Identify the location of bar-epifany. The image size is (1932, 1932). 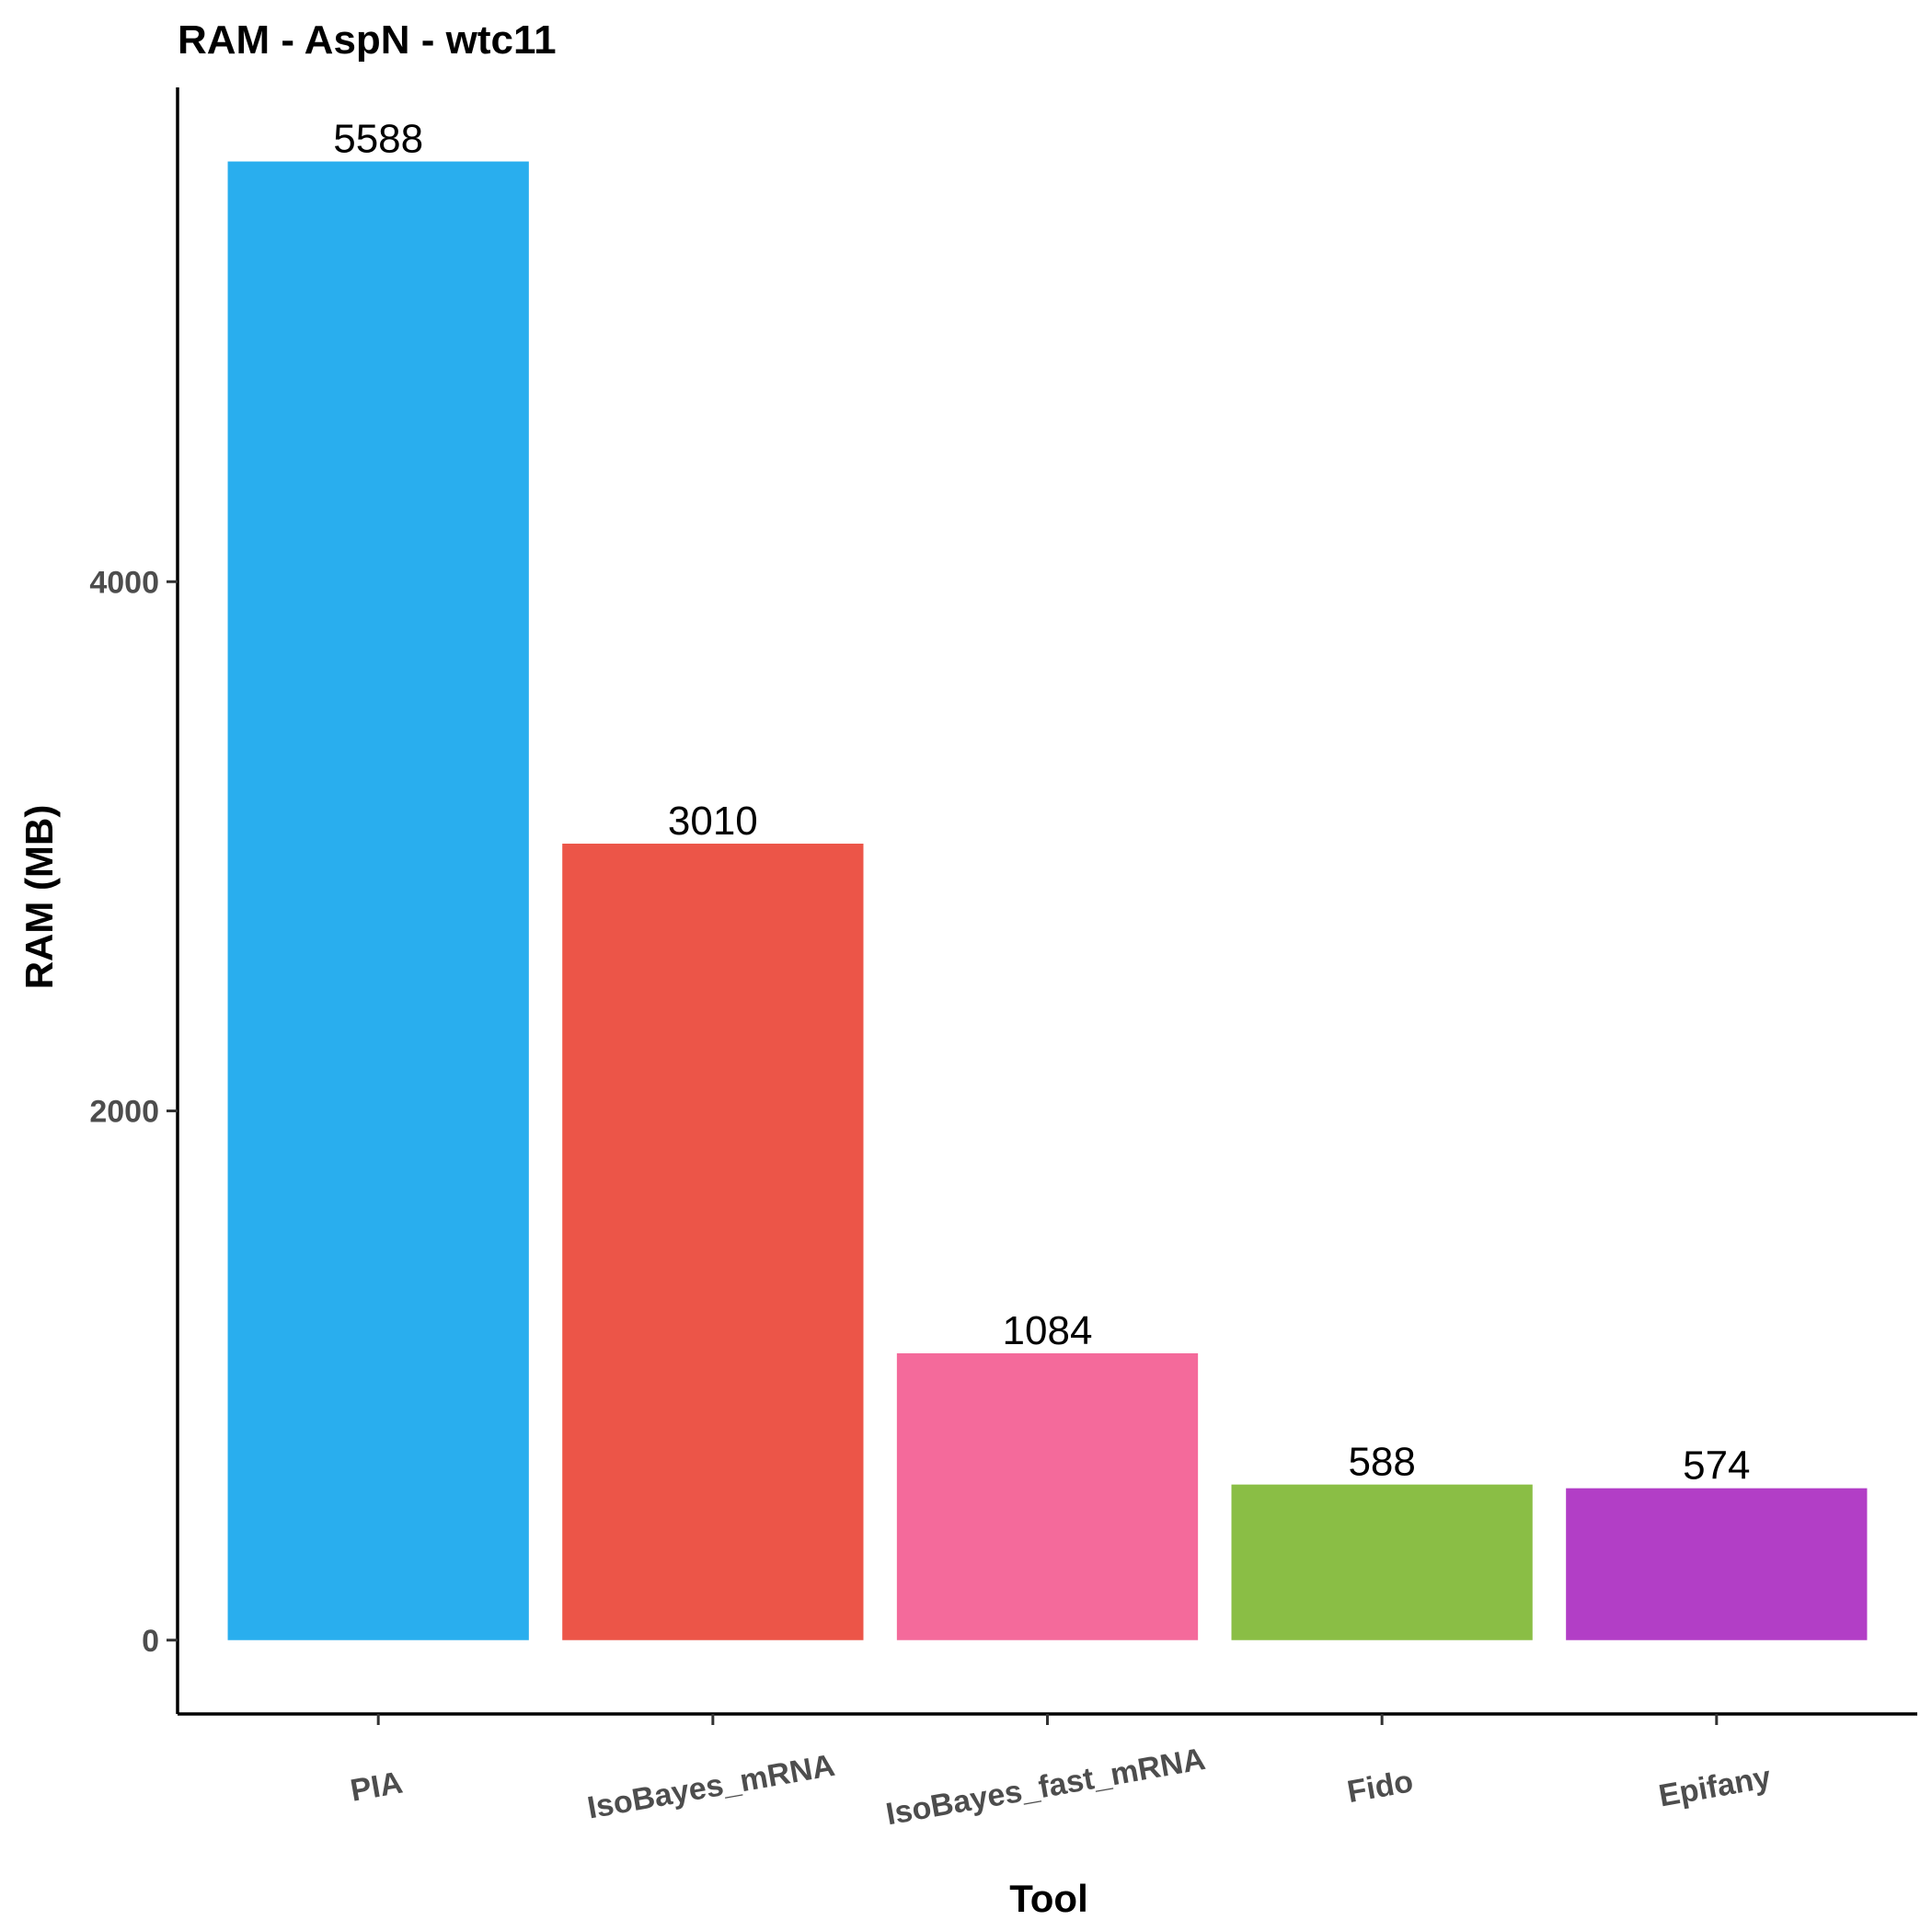
(1717, 1564).